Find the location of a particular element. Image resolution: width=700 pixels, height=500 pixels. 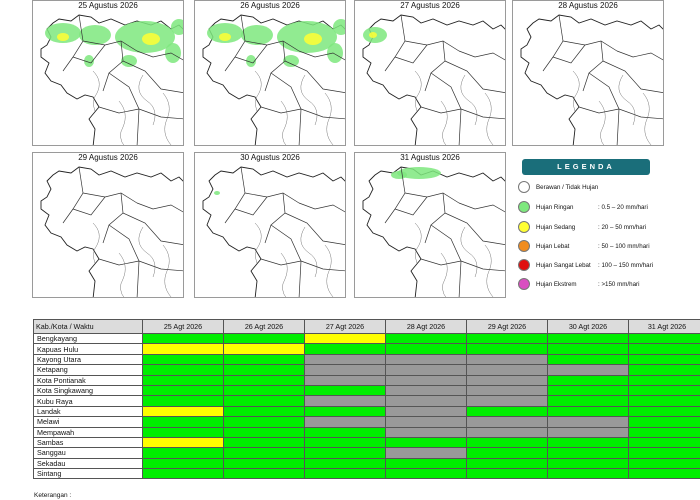

map-date-title: 25 Agustus 2026 is located at coordinates (108, 5).